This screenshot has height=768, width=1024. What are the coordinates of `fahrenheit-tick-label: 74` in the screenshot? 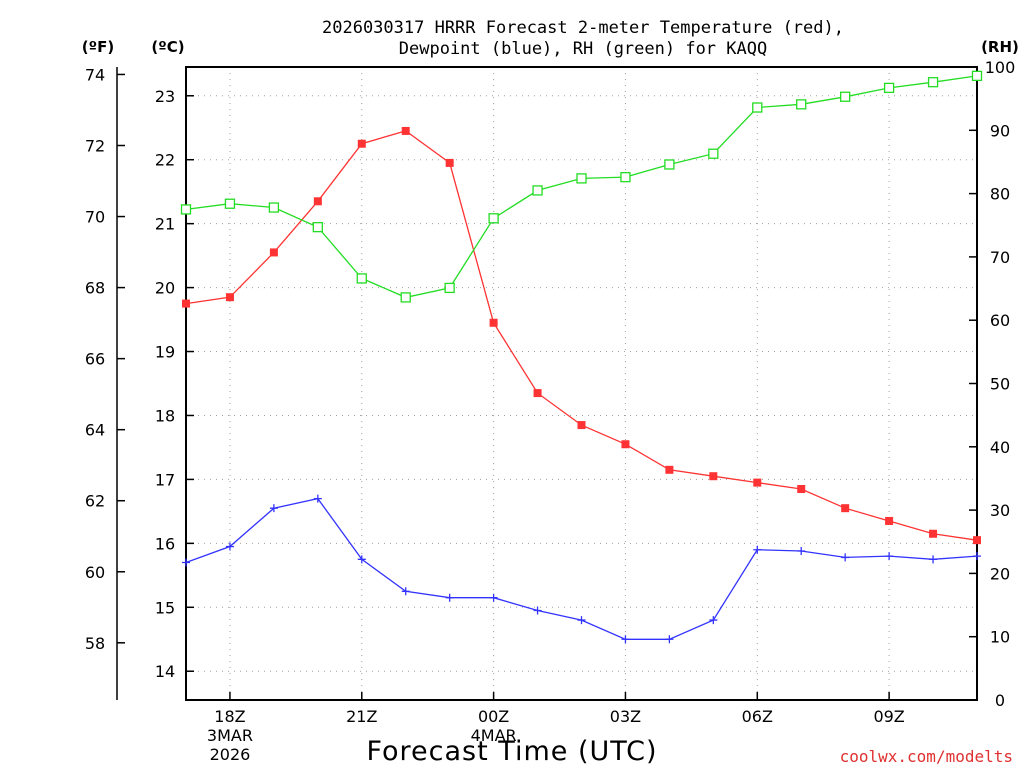 It's located at (95, 74).